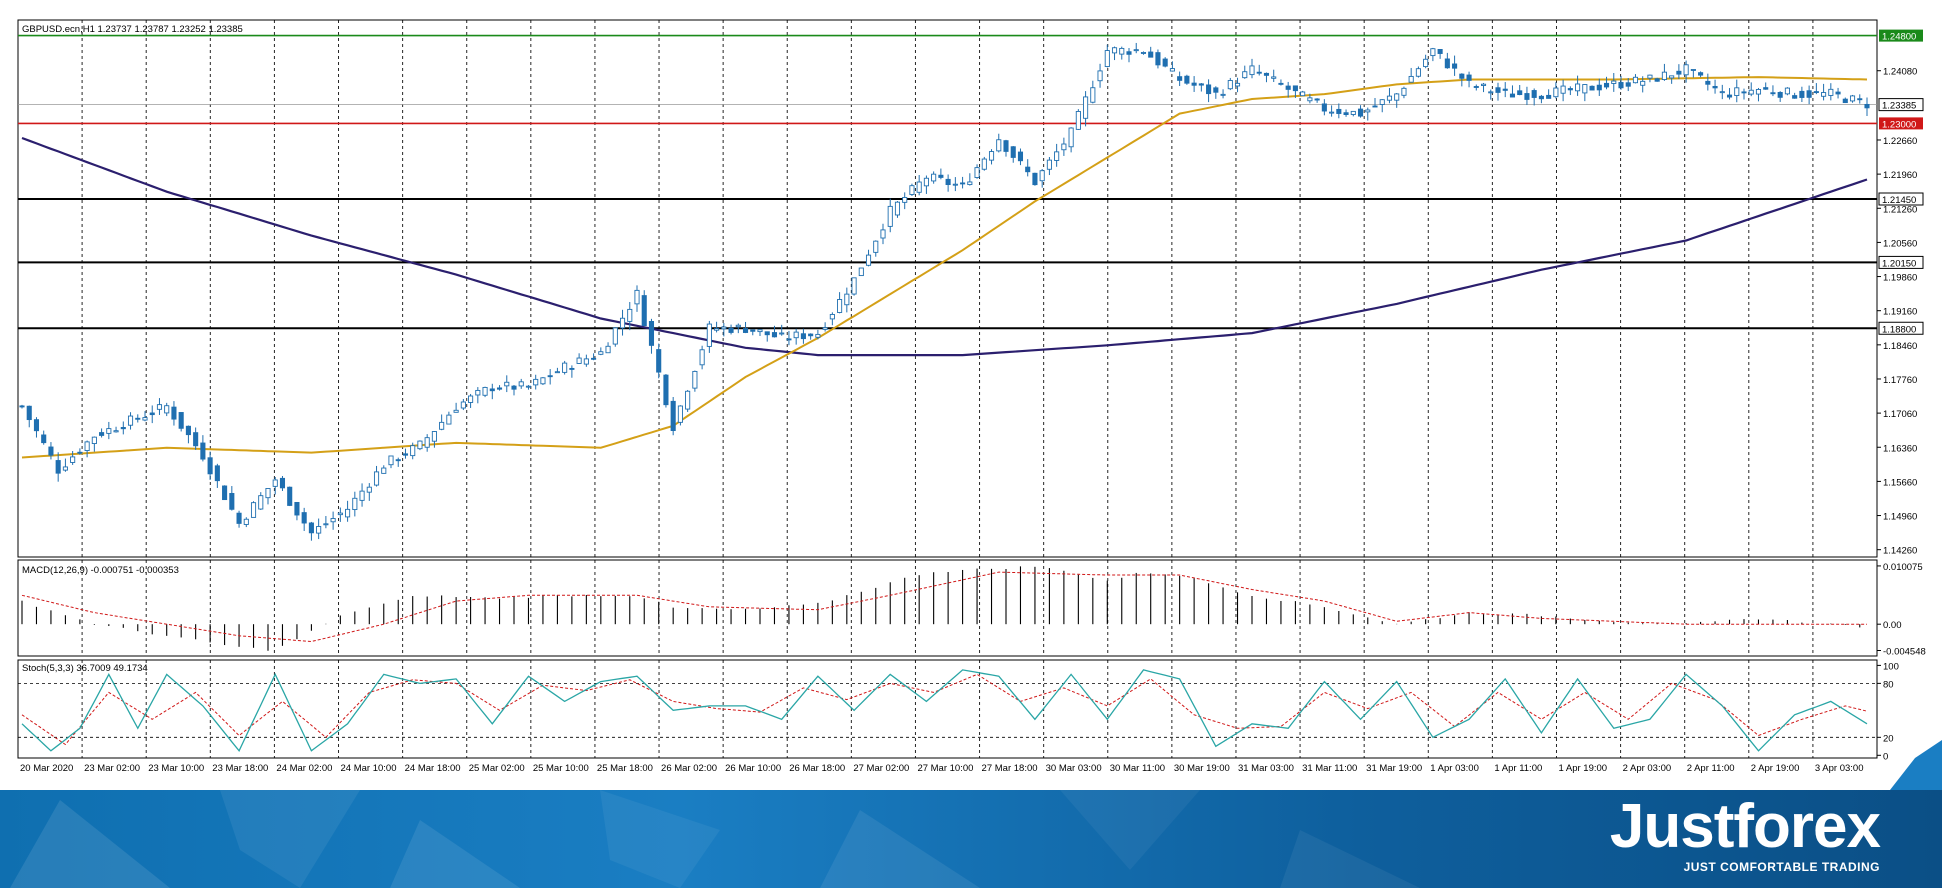 The image size is (1942, 888). What do you see at coordinates (1904, 651) in the screenshot?
I see `macd-axis-label: -0.004548` at bounding box center [1904, 651].